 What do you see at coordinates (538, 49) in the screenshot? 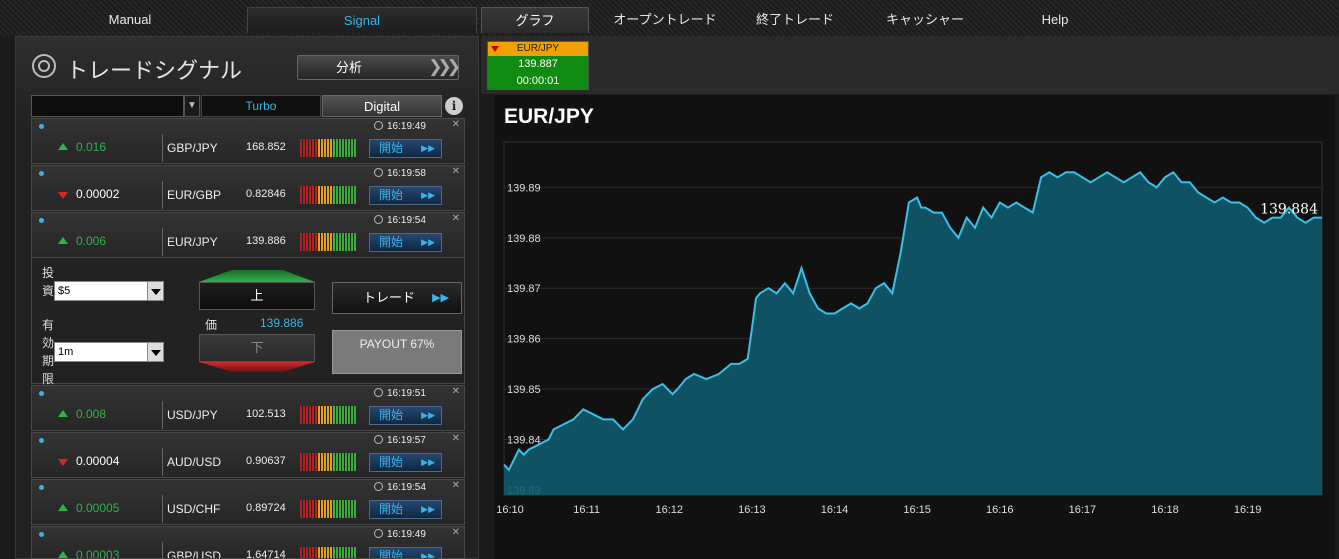
I see `ticker-pair: EUR/JPY` at bounding box center [538, 49].